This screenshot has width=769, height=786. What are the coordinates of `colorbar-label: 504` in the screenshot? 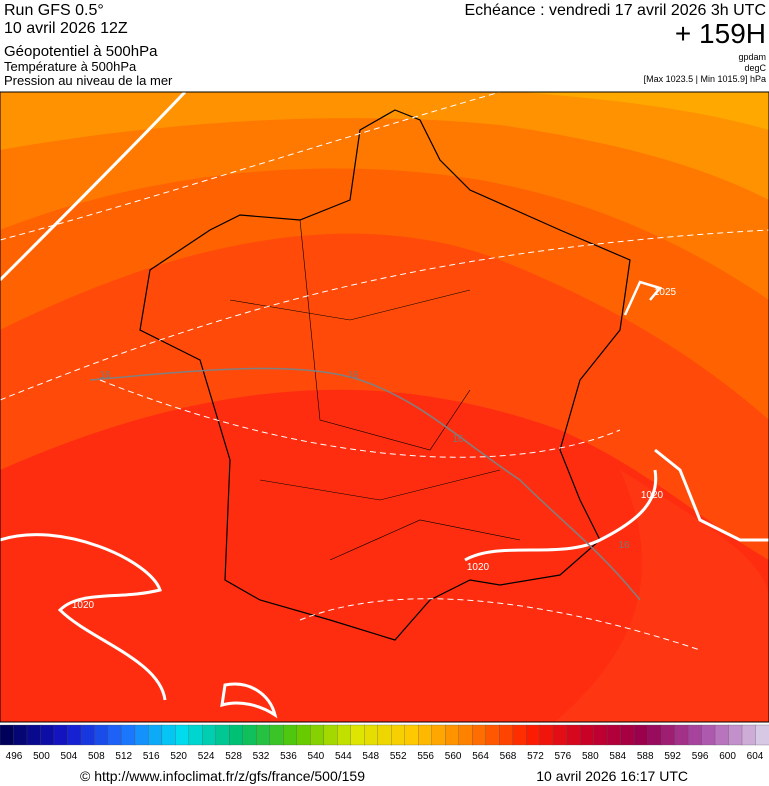 It's located at (69, 756).